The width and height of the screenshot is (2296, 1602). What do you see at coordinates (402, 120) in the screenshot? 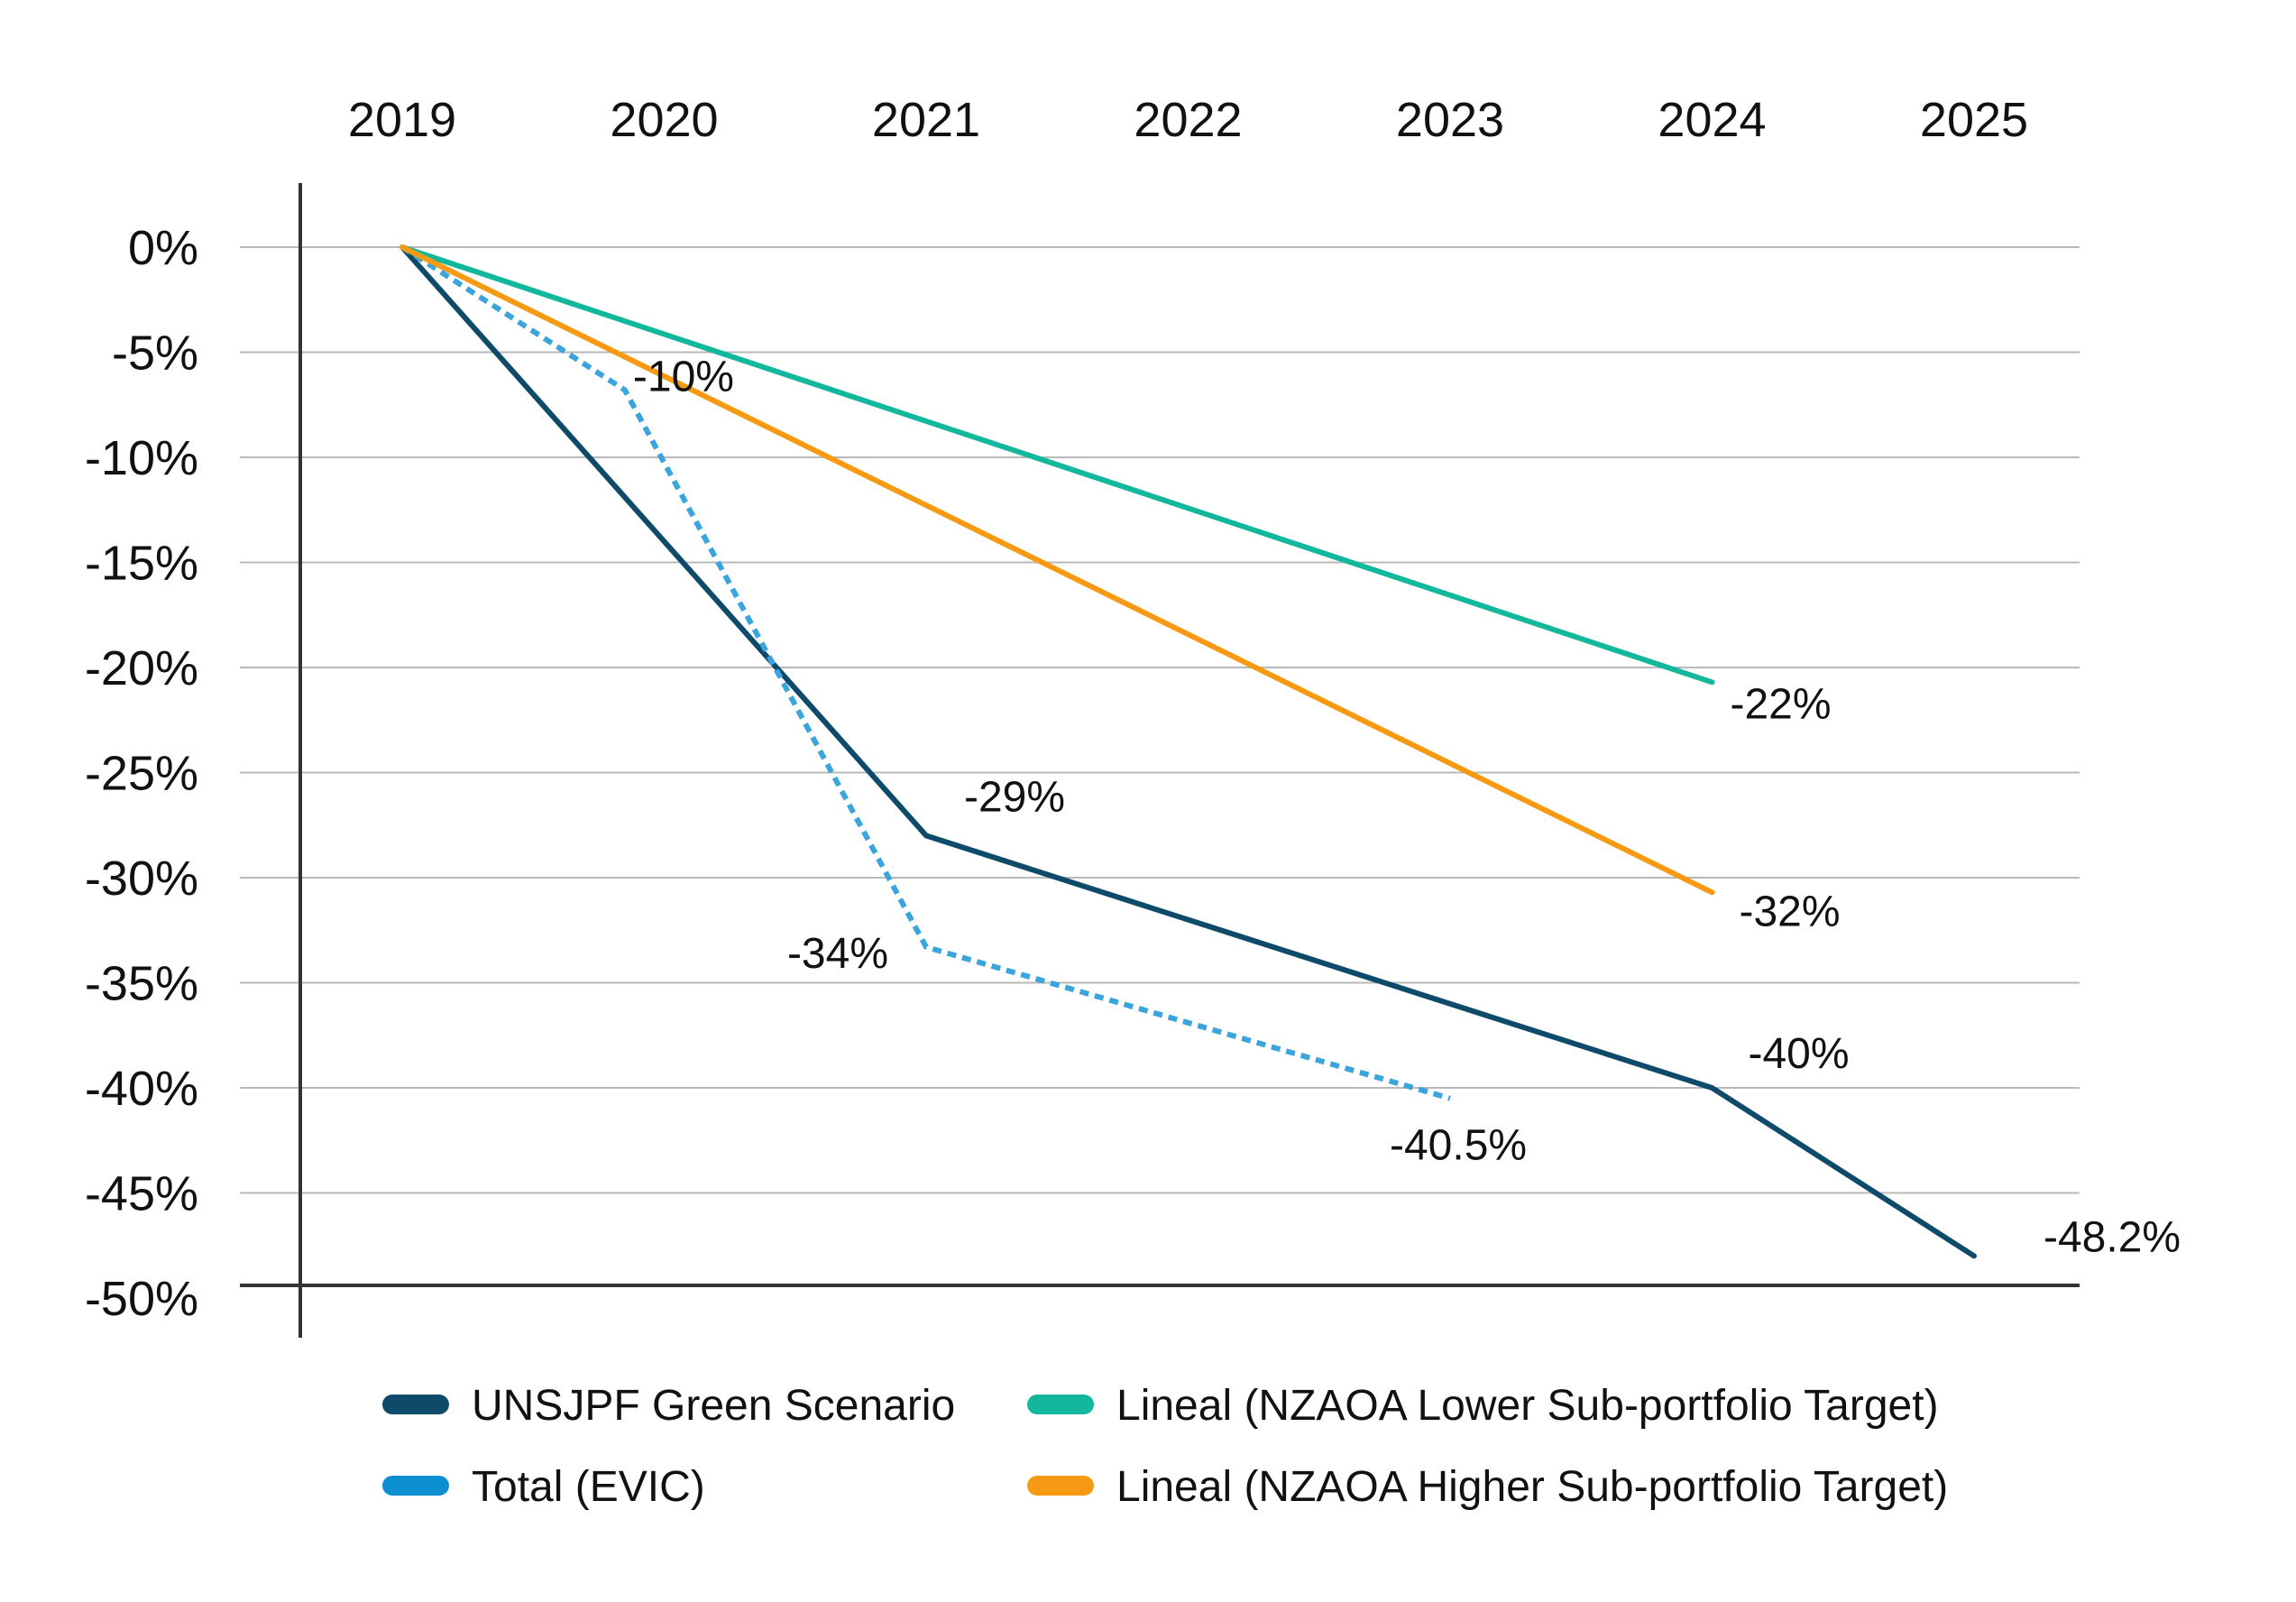
I see `x-tick-label: 2019` at bounding box center [402, 120].